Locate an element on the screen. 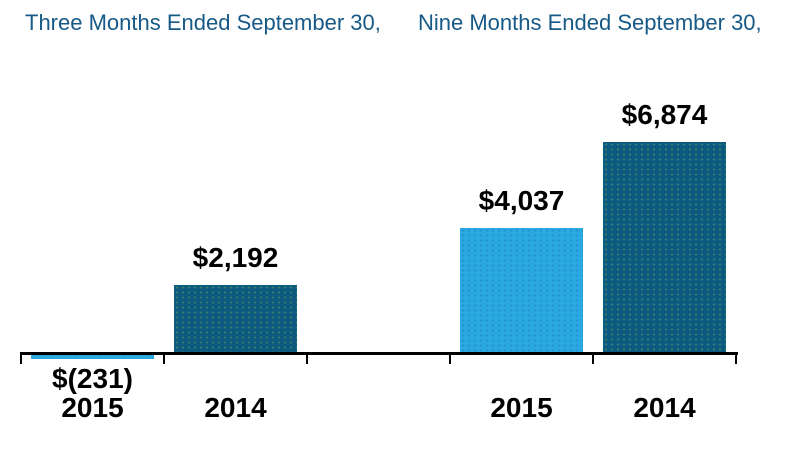 The image size is (800, 449). axis-line is located at coordinates (379, 353).